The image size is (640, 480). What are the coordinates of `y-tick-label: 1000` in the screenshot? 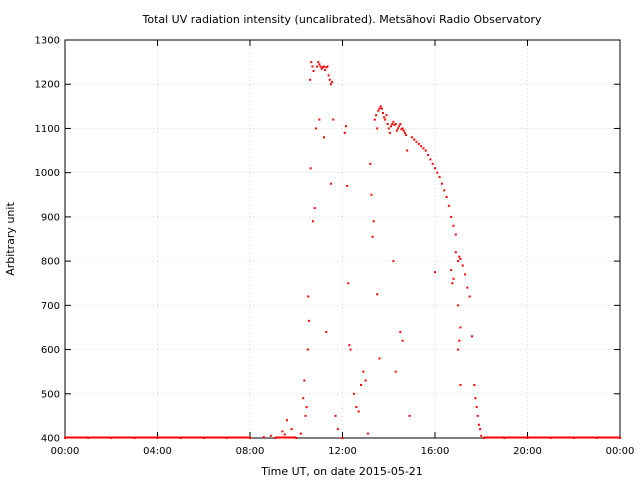 It's located at (47, 173).